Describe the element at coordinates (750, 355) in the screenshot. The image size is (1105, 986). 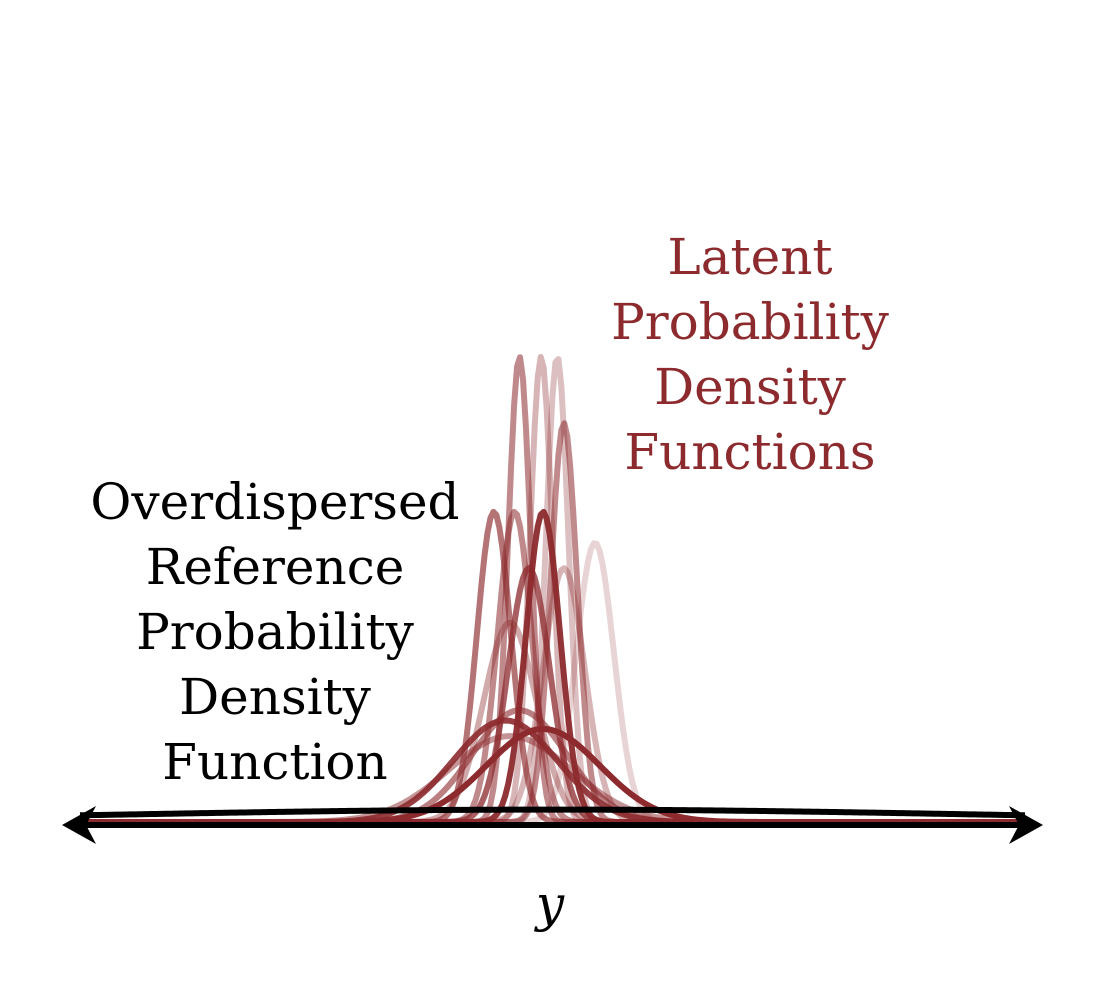
I see `latent-densities-label: Latent Probability Density Functions` at that location.